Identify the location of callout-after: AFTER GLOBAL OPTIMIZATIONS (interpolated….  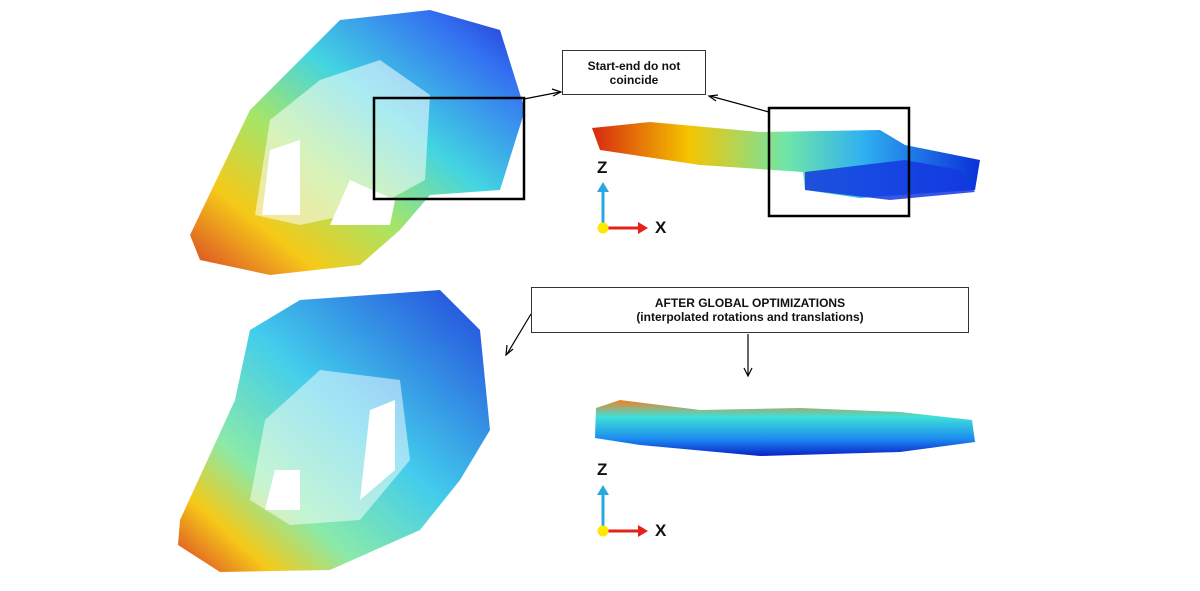
(750, 310).